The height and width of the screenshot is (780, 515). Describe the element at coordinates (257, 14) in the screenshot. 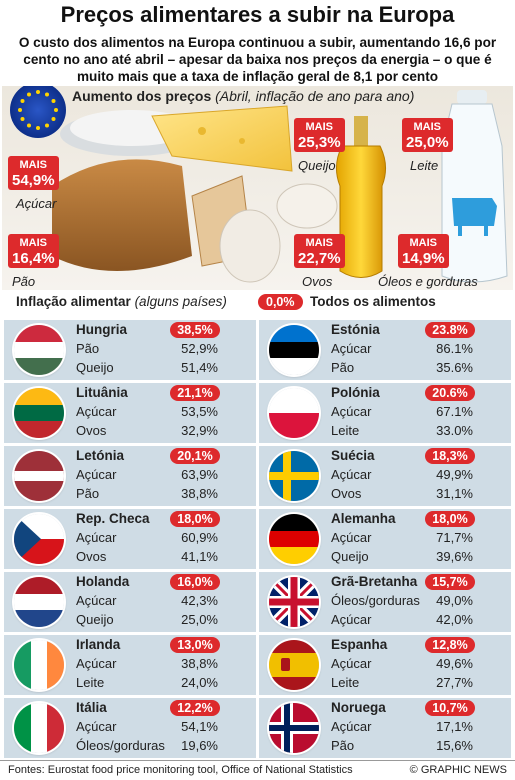

I see `page-title: Preços alimentares a subir na Europa` at that location.